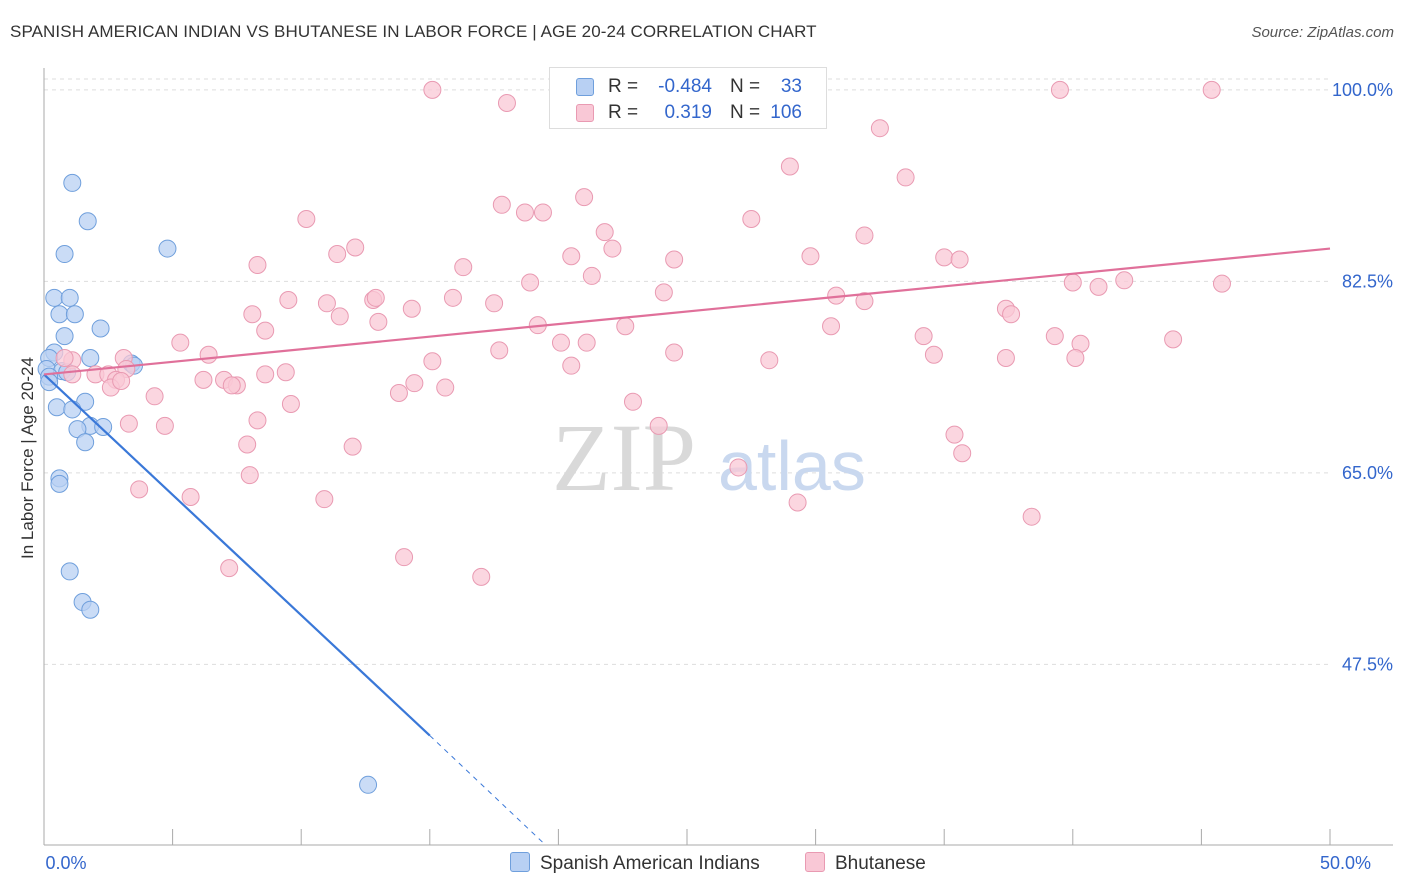  Describe the element at coordinates (585, 87) in the screenshot. I see `legend-swatch-blue` at that location.